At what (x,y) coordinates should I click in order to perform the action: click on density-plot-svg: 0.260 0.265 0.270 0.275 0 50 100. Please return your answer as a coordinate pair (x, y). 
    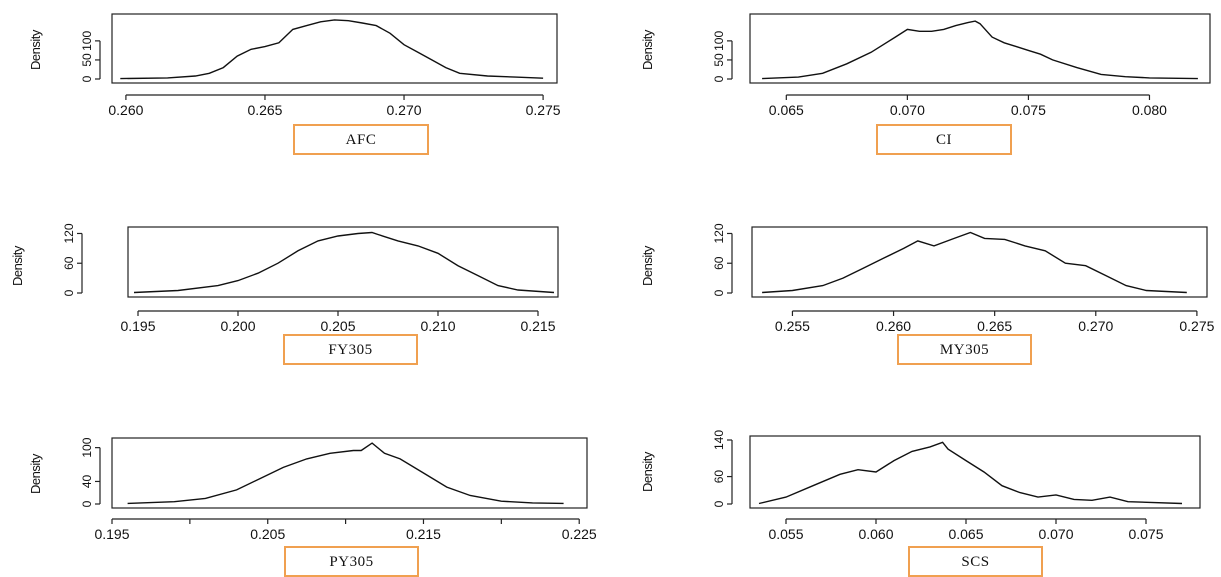
    Looking at the image, I should click on (320, 65).